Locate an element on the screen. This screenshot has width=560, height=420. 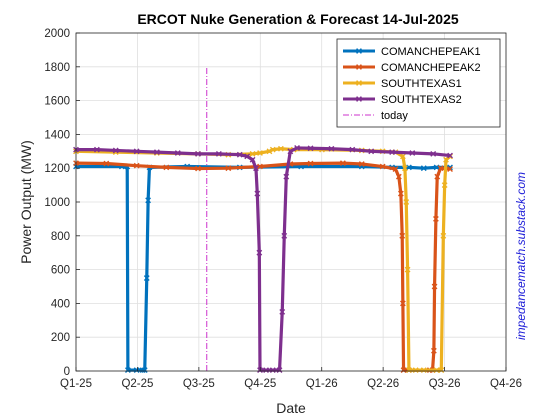
legend-item: SOUTHTEXAS2 is located at coordinates (402, 100).